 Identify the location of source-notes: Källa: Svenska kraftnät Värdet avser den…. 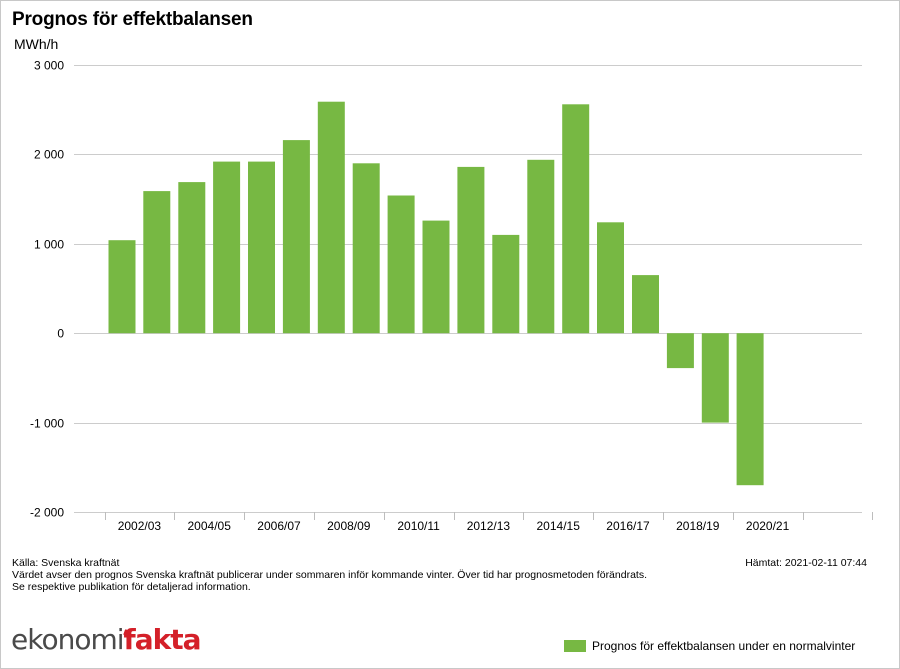
(329, 575).